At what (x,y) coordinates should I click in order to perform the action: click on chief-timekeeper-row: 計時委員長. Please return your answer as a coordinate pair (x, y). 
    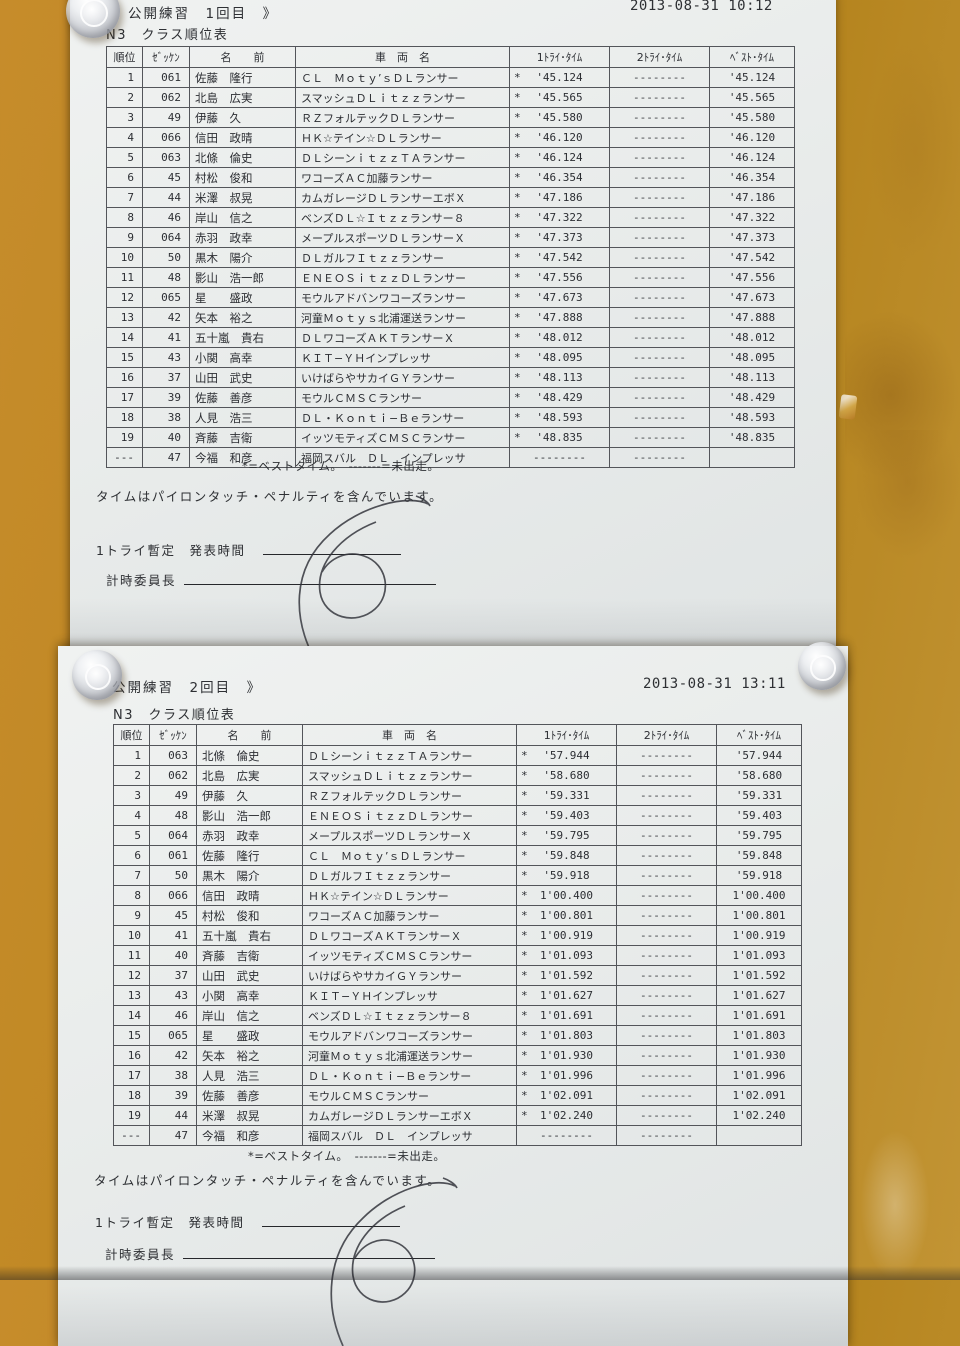
    Looking at the image, I should click on (271, 579).